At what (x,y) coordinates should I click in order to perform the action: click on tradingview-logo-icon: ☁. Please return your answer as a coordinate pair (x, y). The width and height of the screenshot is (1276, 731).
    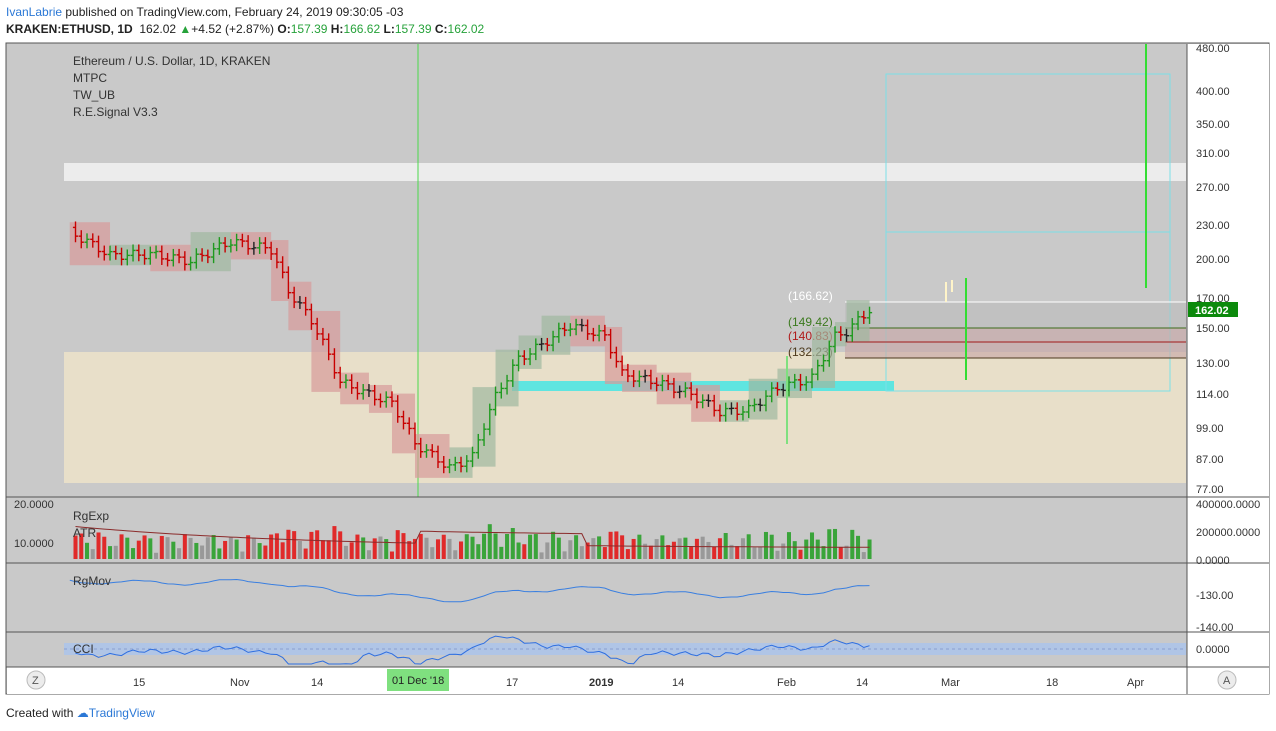
    Looking at the image, I should click on (82, 713).